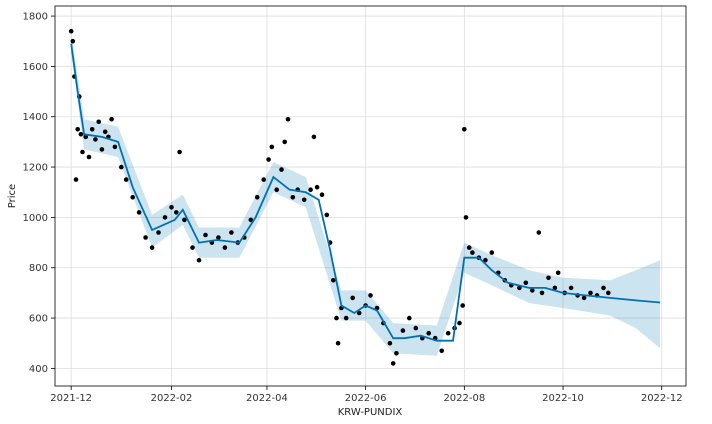 The image size is (712, 424). What do you see at coordinates (662, 398) in the screenshot?
I see `x-tick-label: 2022-12` at bounding box center [662, 398].